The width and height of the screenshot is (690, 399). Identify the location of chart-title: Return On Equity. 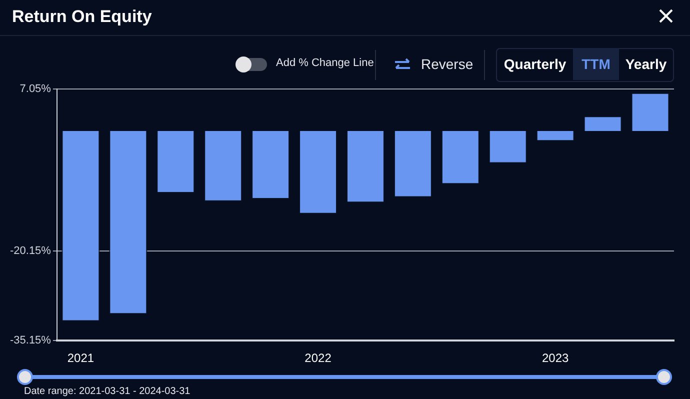
(82, 17).